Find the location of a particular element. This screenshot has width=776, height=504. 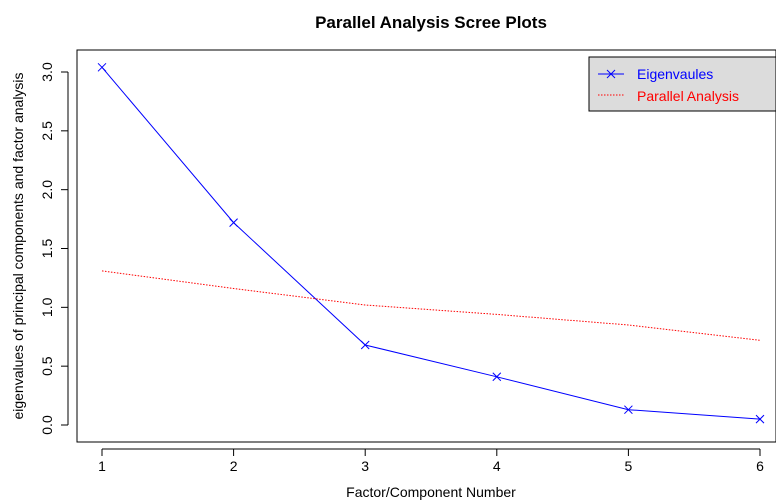

chart-title: Parallel Analysis Scree Plots is located at coordinates (431, 22).